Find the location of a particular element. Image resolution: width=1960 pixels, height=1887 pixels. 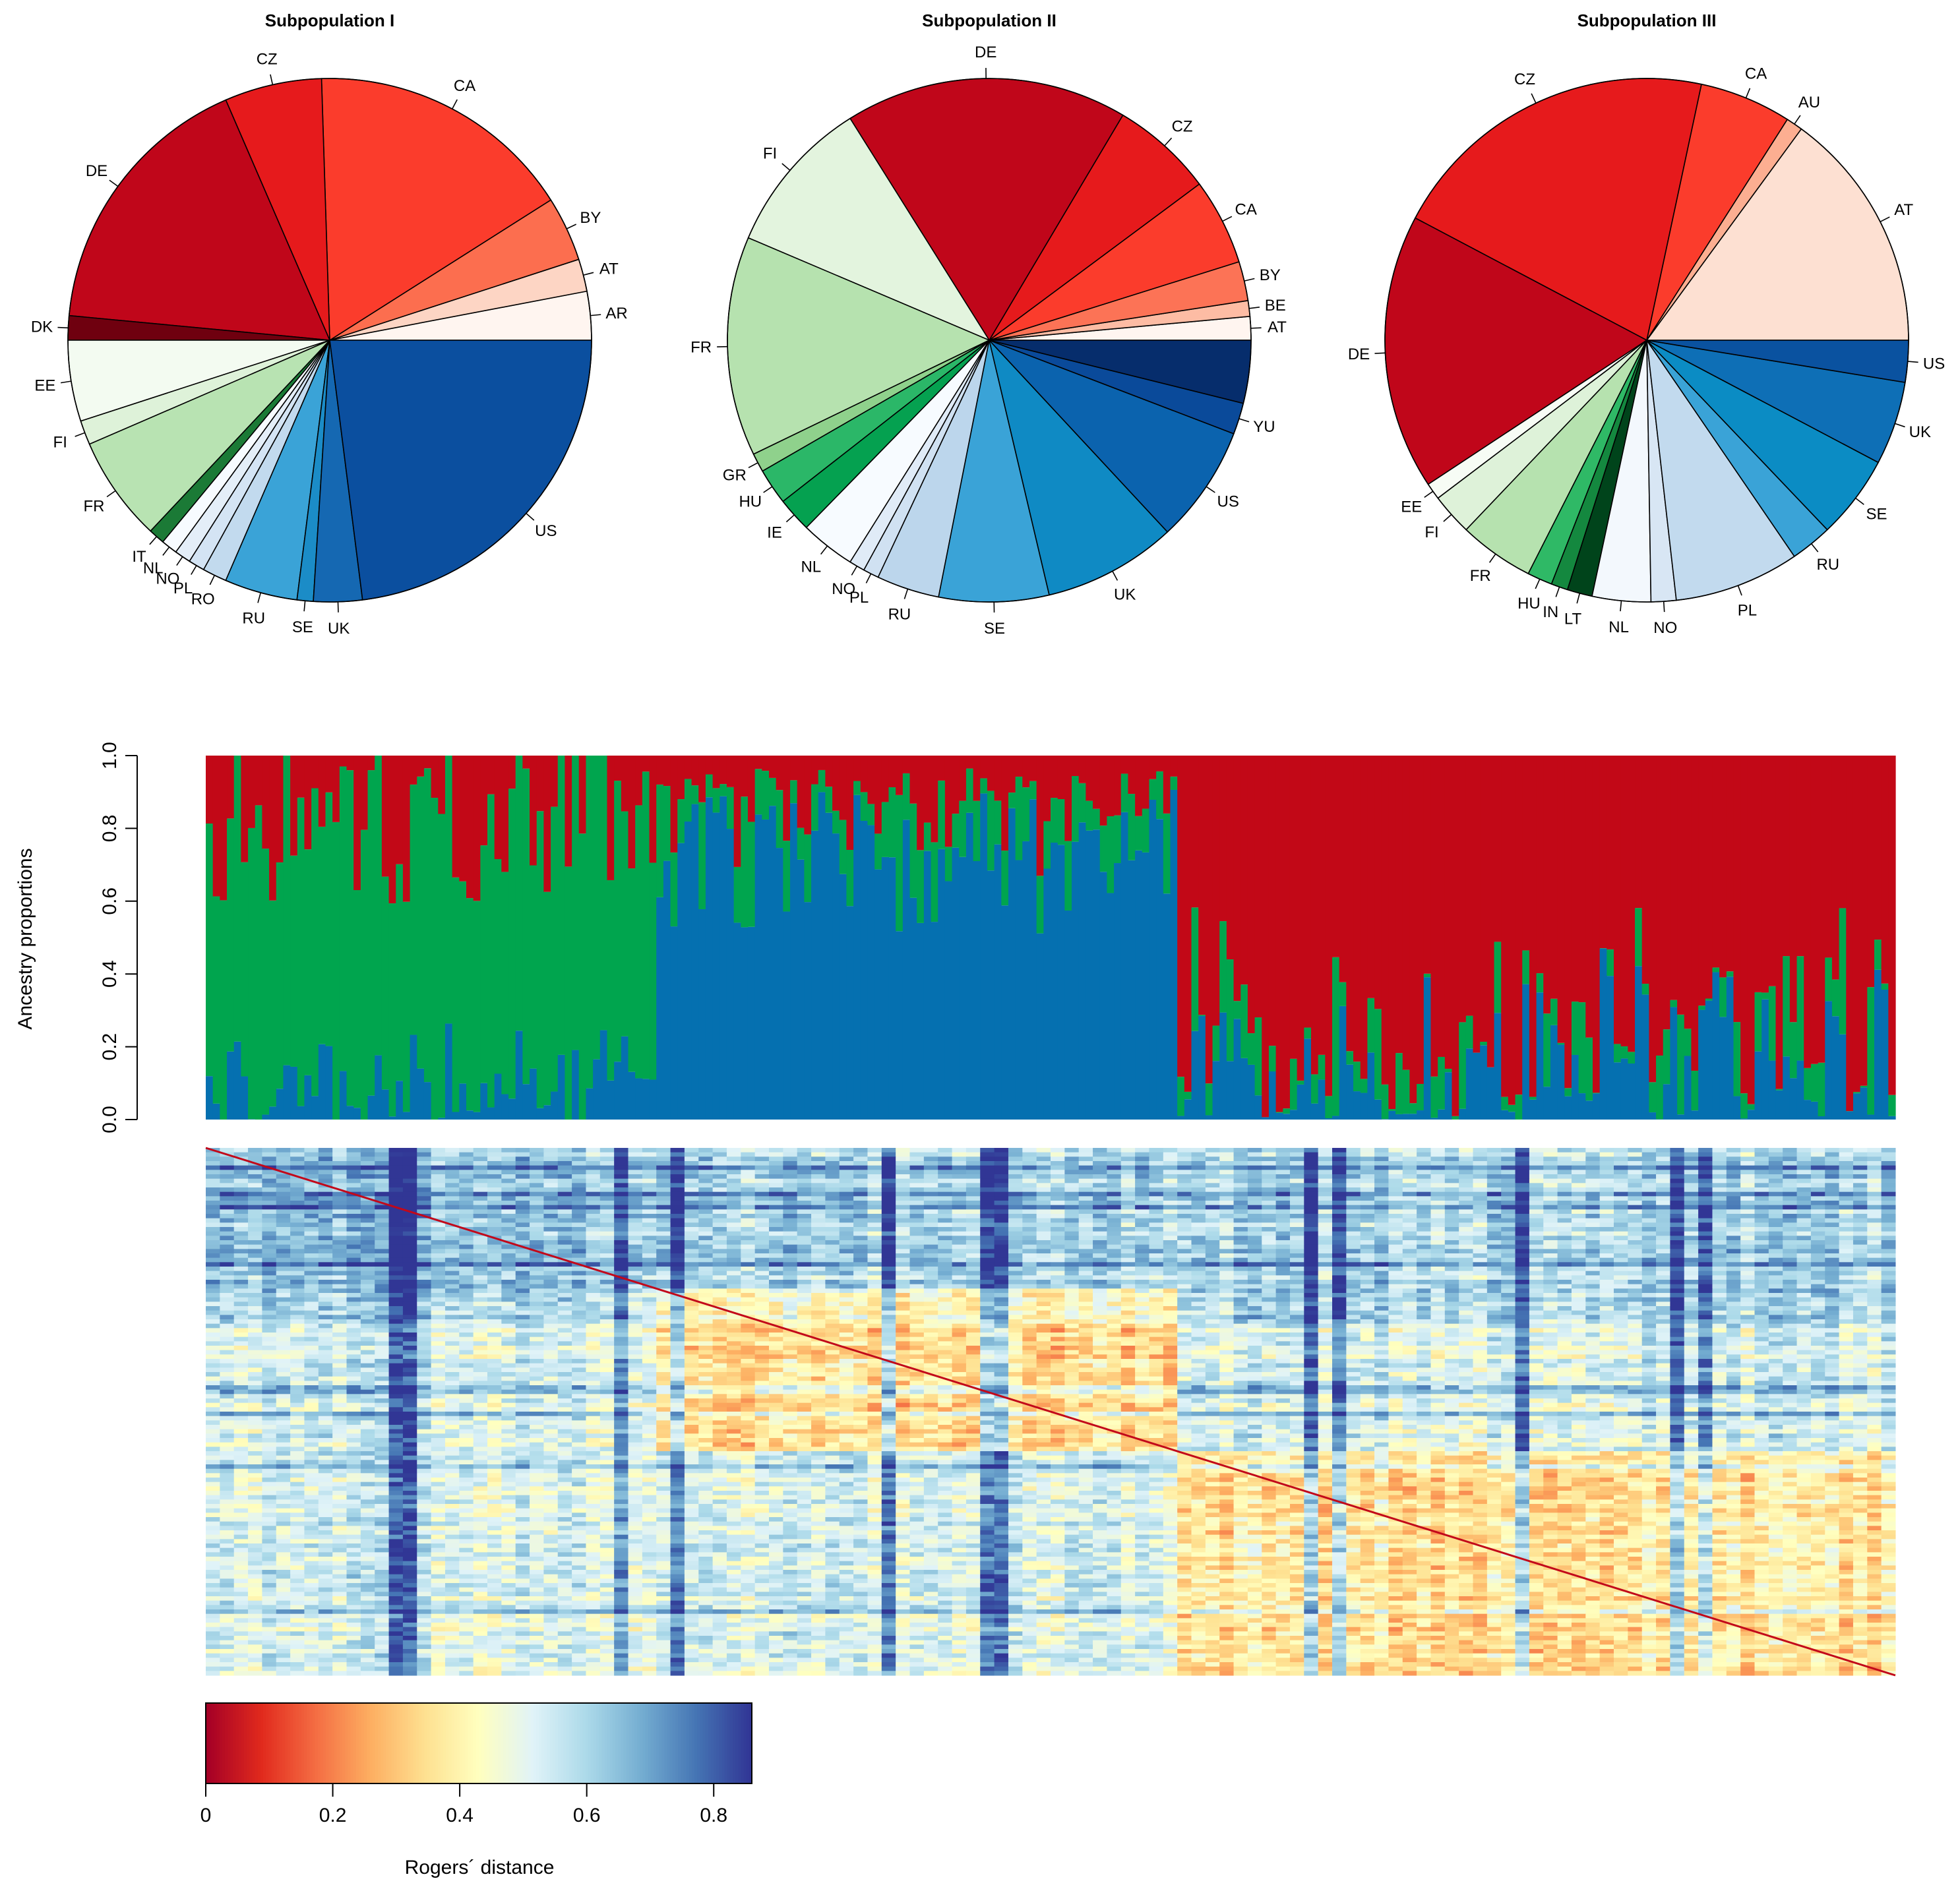

pie-slice-label: UK is located at coordinates (1125, 595).